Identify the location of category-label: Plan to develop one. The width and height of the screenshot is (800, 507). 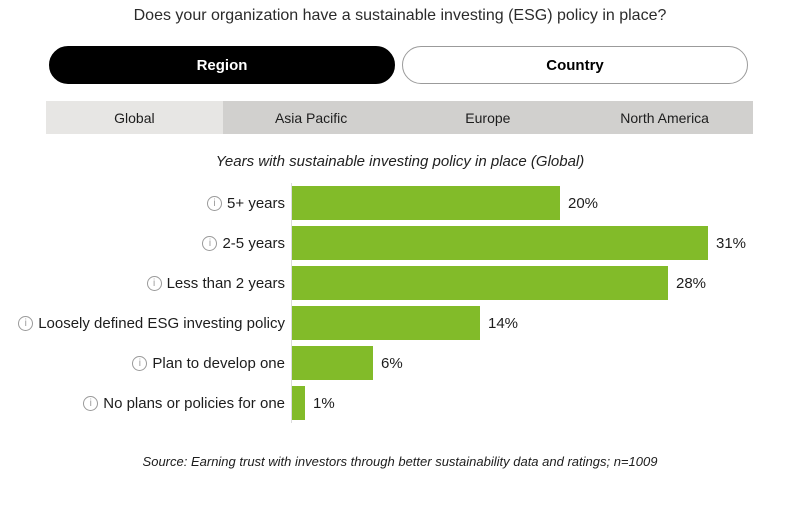
(218, 363).